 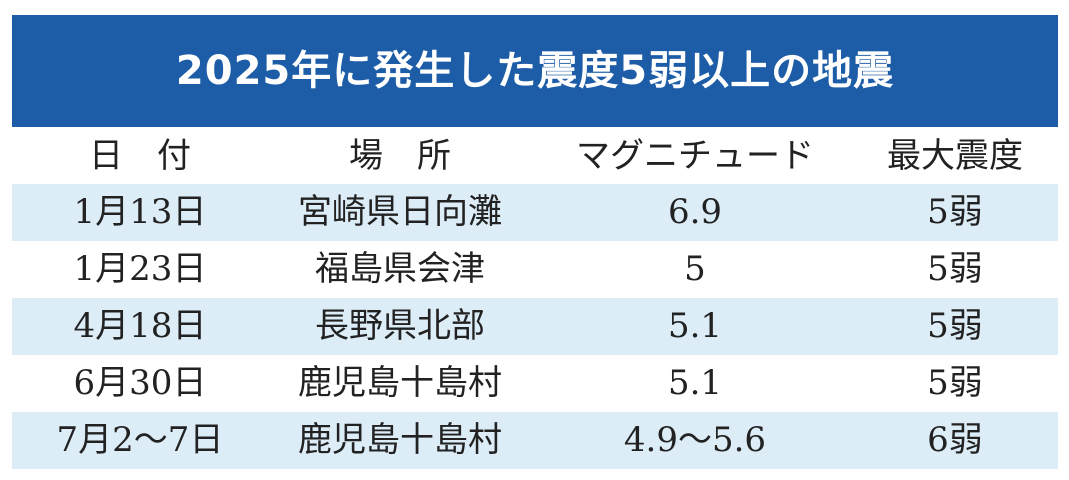 What do you see at coordinates (400, 156) in the screenshot?
I see `column-header: 場 所` at bounding box center [400, 156].